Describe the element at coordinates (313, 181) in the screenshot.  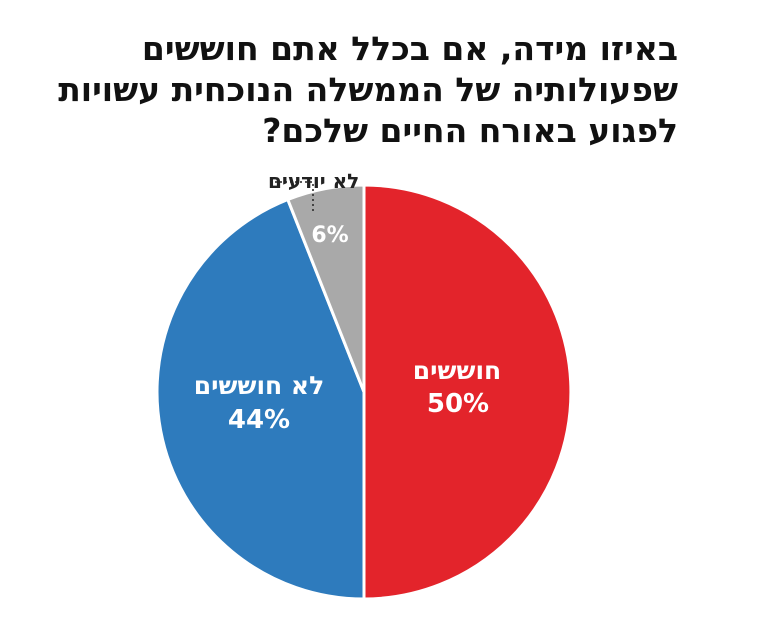
I see `callout-label-dont-know: לא יודעים` at that location.